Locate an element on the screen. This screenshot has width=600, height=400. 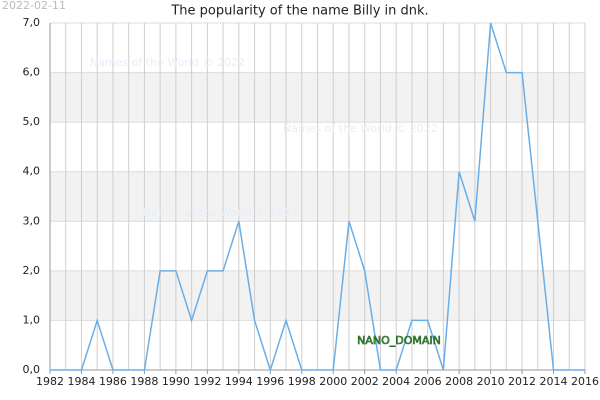
x-tick-label: 2010 is located at coordinates (491, 381).